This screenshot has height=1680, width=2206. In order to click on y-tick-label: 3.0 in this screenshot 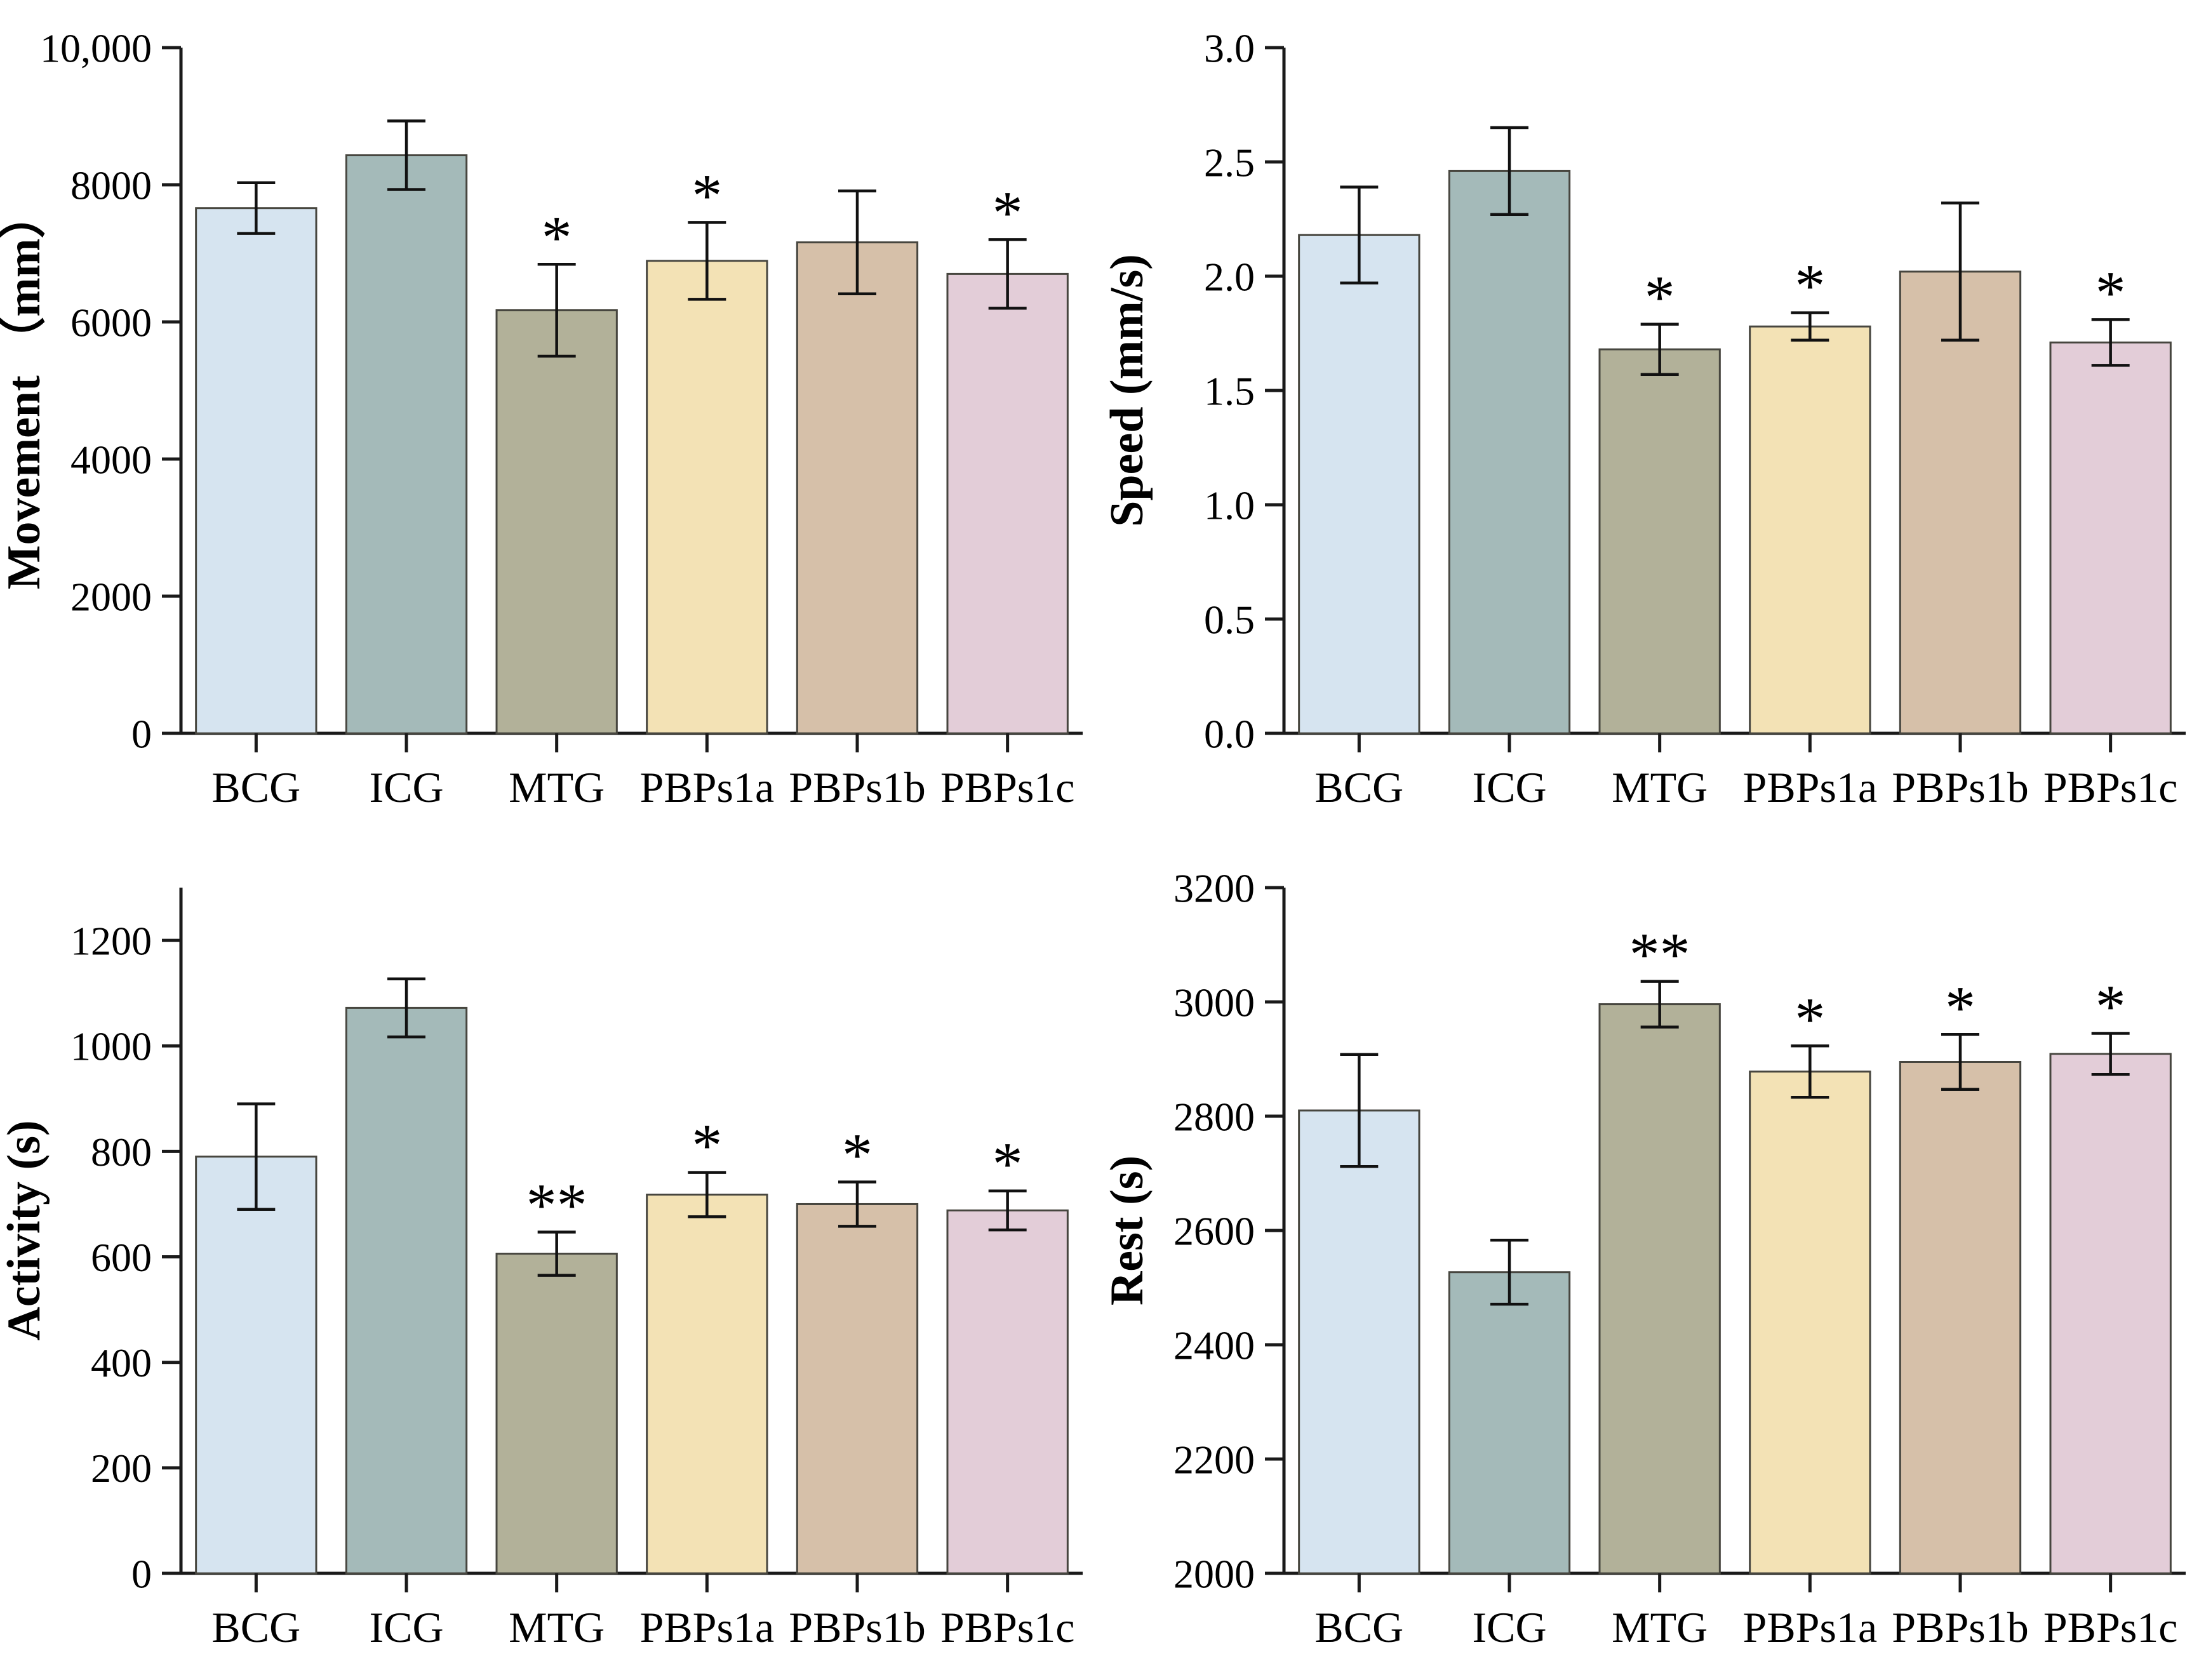, I will do `click(1229, 47)`.